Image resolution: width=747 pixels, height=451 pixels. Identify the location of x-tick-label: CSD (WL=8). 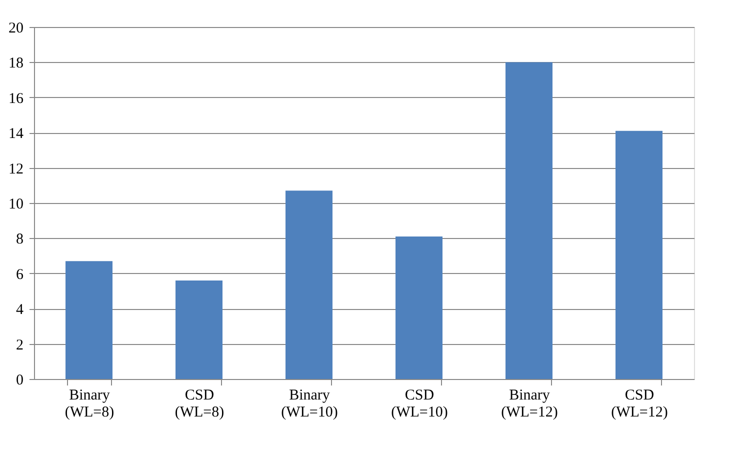
(199, 404).